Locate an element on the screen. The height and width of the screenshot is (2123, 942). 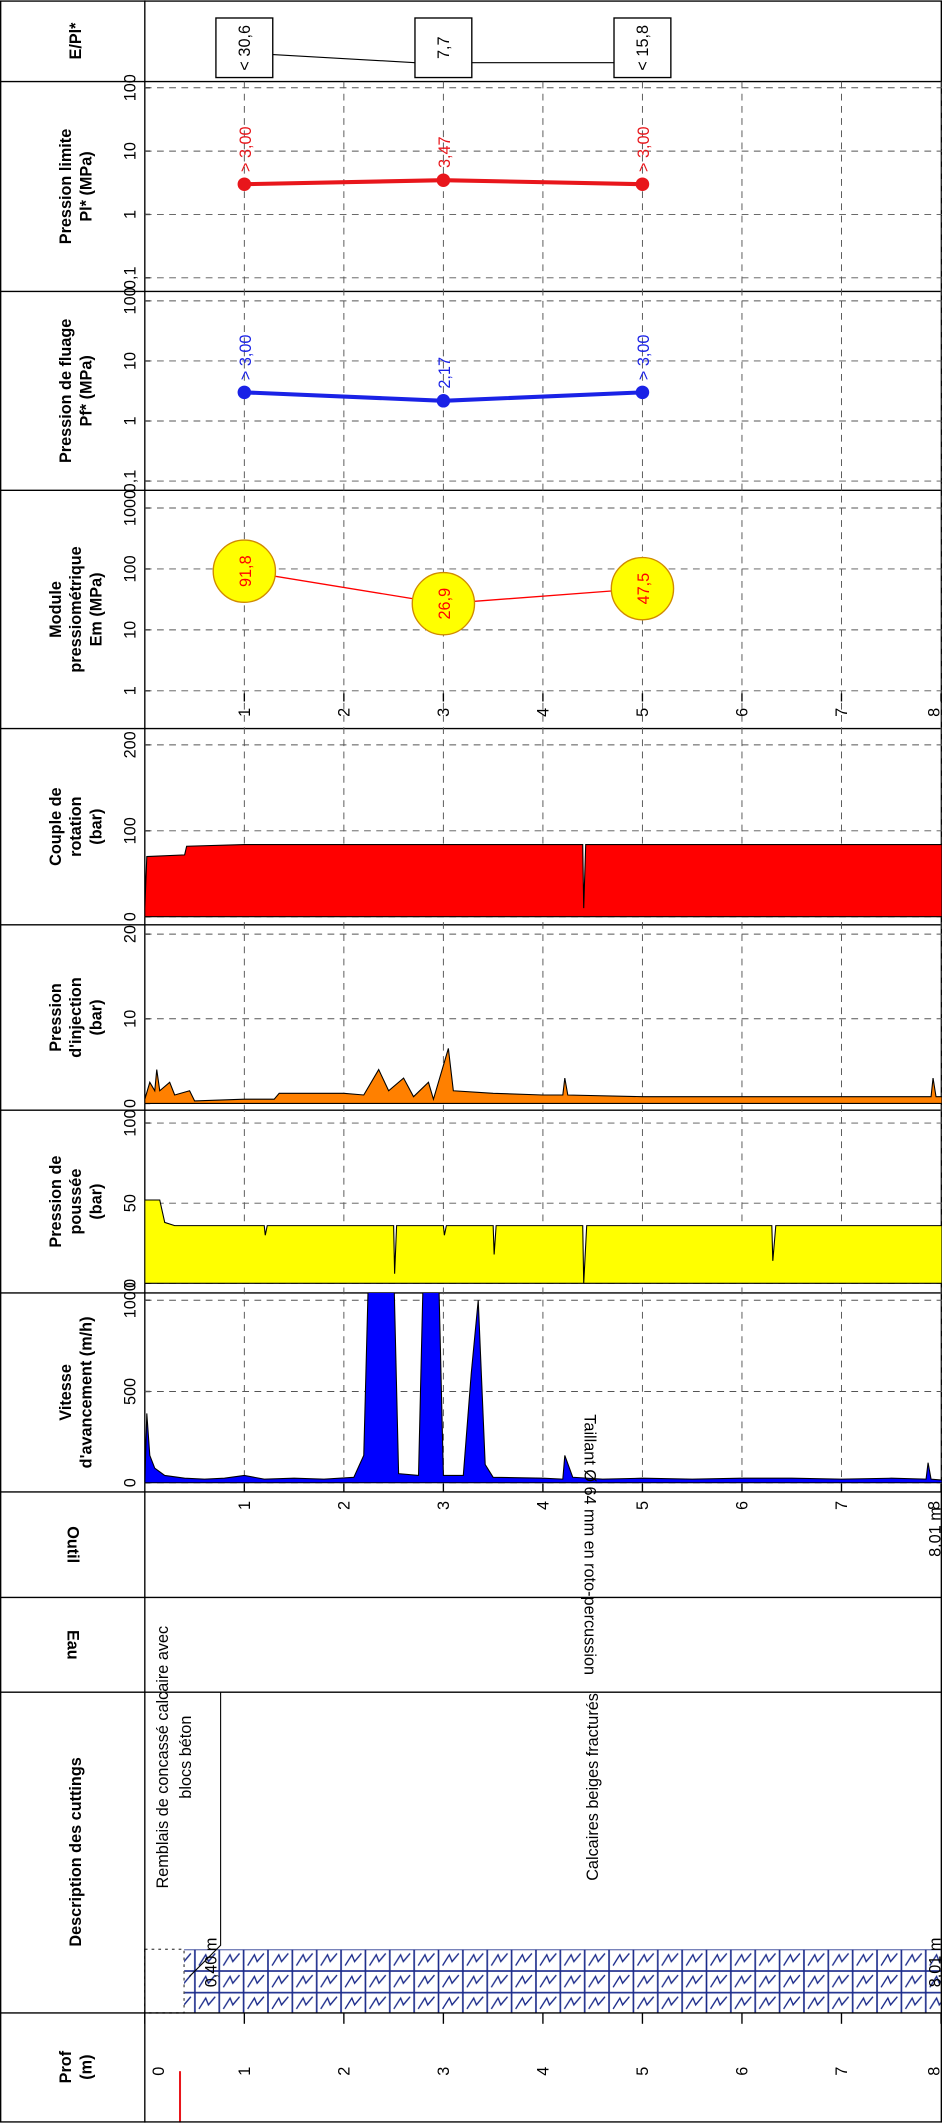
column-title: (m) is located at coordinates (86, 2066).